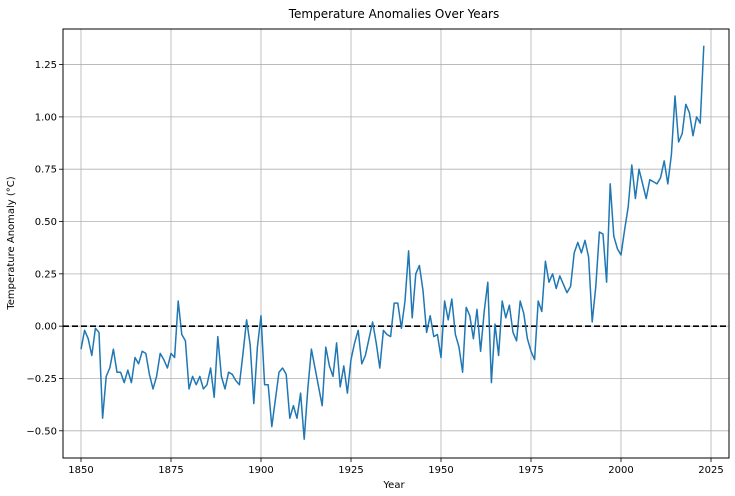 Image resolution: width=735 pixels, height=496 pixels. What do you see at coordinates (530, 470) in the screenshot?
I see `x-tick-label: 1975` at bounding box center [530, 470].